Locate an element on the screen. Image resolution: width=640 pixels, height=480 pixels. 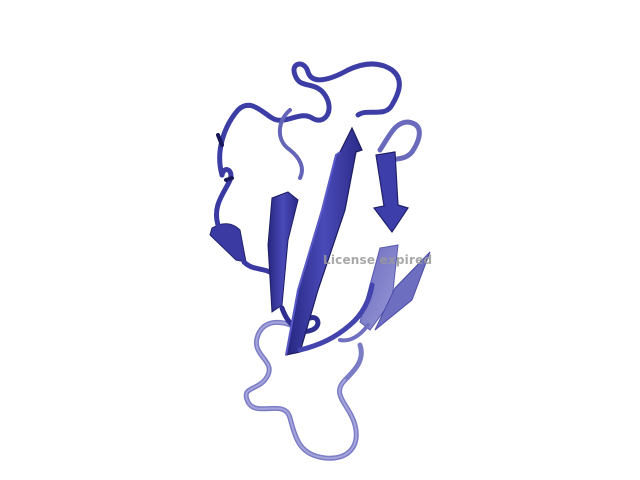
coil-left-lower is located at coordinates (257, 267).